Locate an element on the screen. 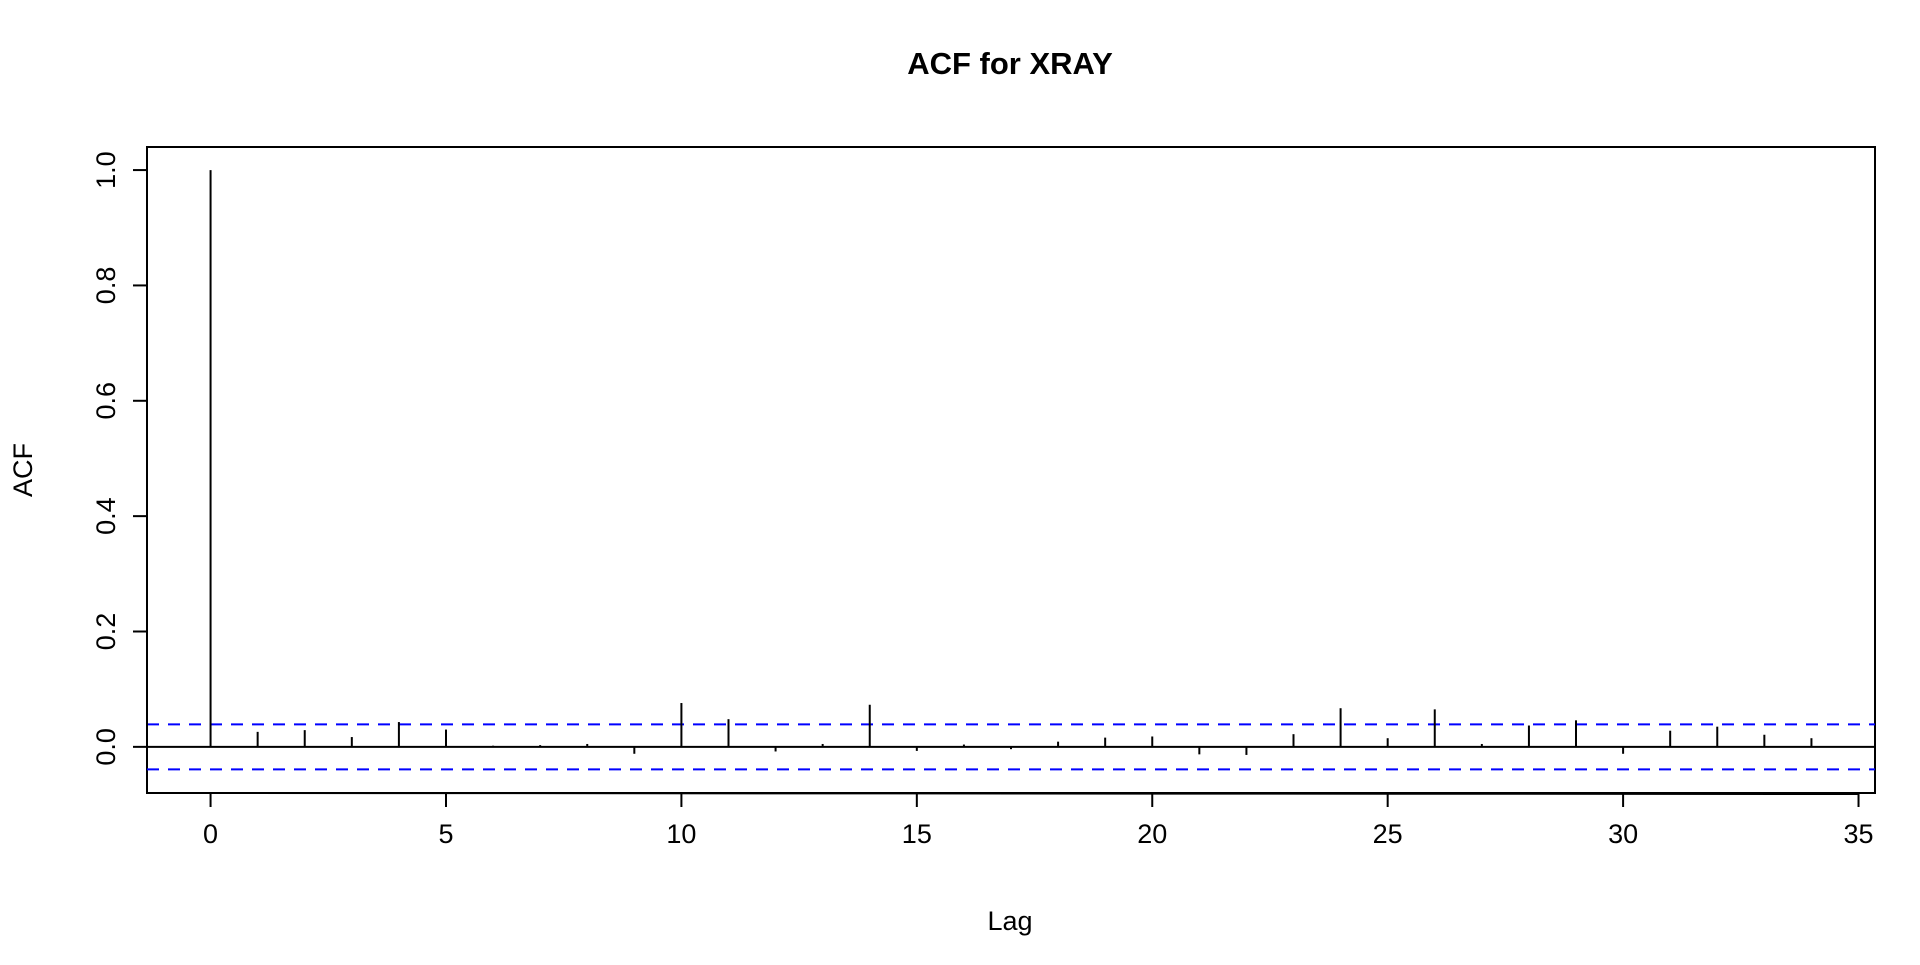 The height and width of the screenshot is (965, 1920). x-tick-label: 30 is located at coordinates (1623, 834).